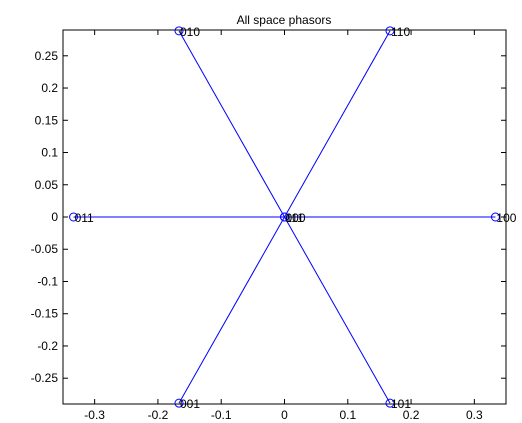  I want to click on x-tick-label: -0.1, so click(221, 415).